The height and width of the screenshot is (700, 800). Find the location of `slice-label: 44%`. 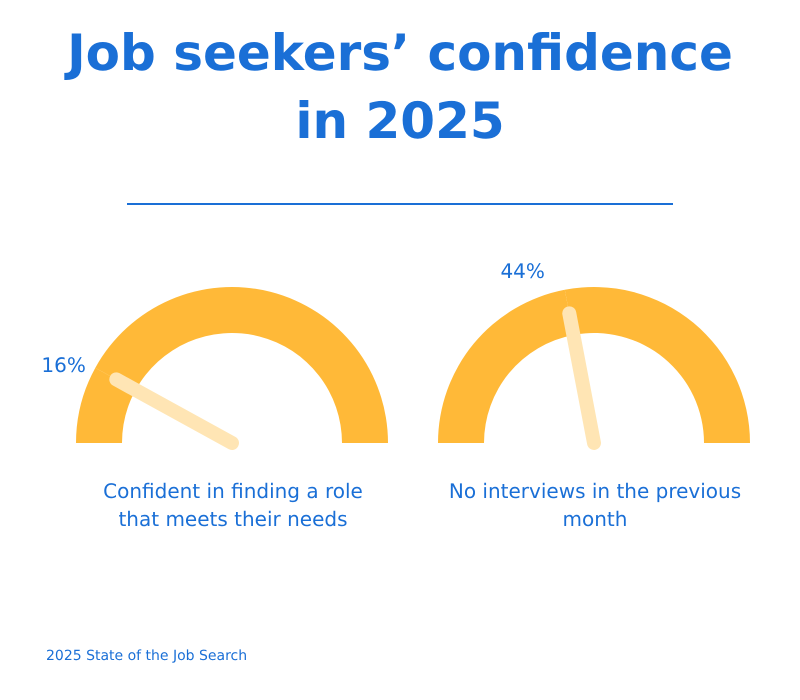

slice-label: 44% is located at coordinates (522, 270).